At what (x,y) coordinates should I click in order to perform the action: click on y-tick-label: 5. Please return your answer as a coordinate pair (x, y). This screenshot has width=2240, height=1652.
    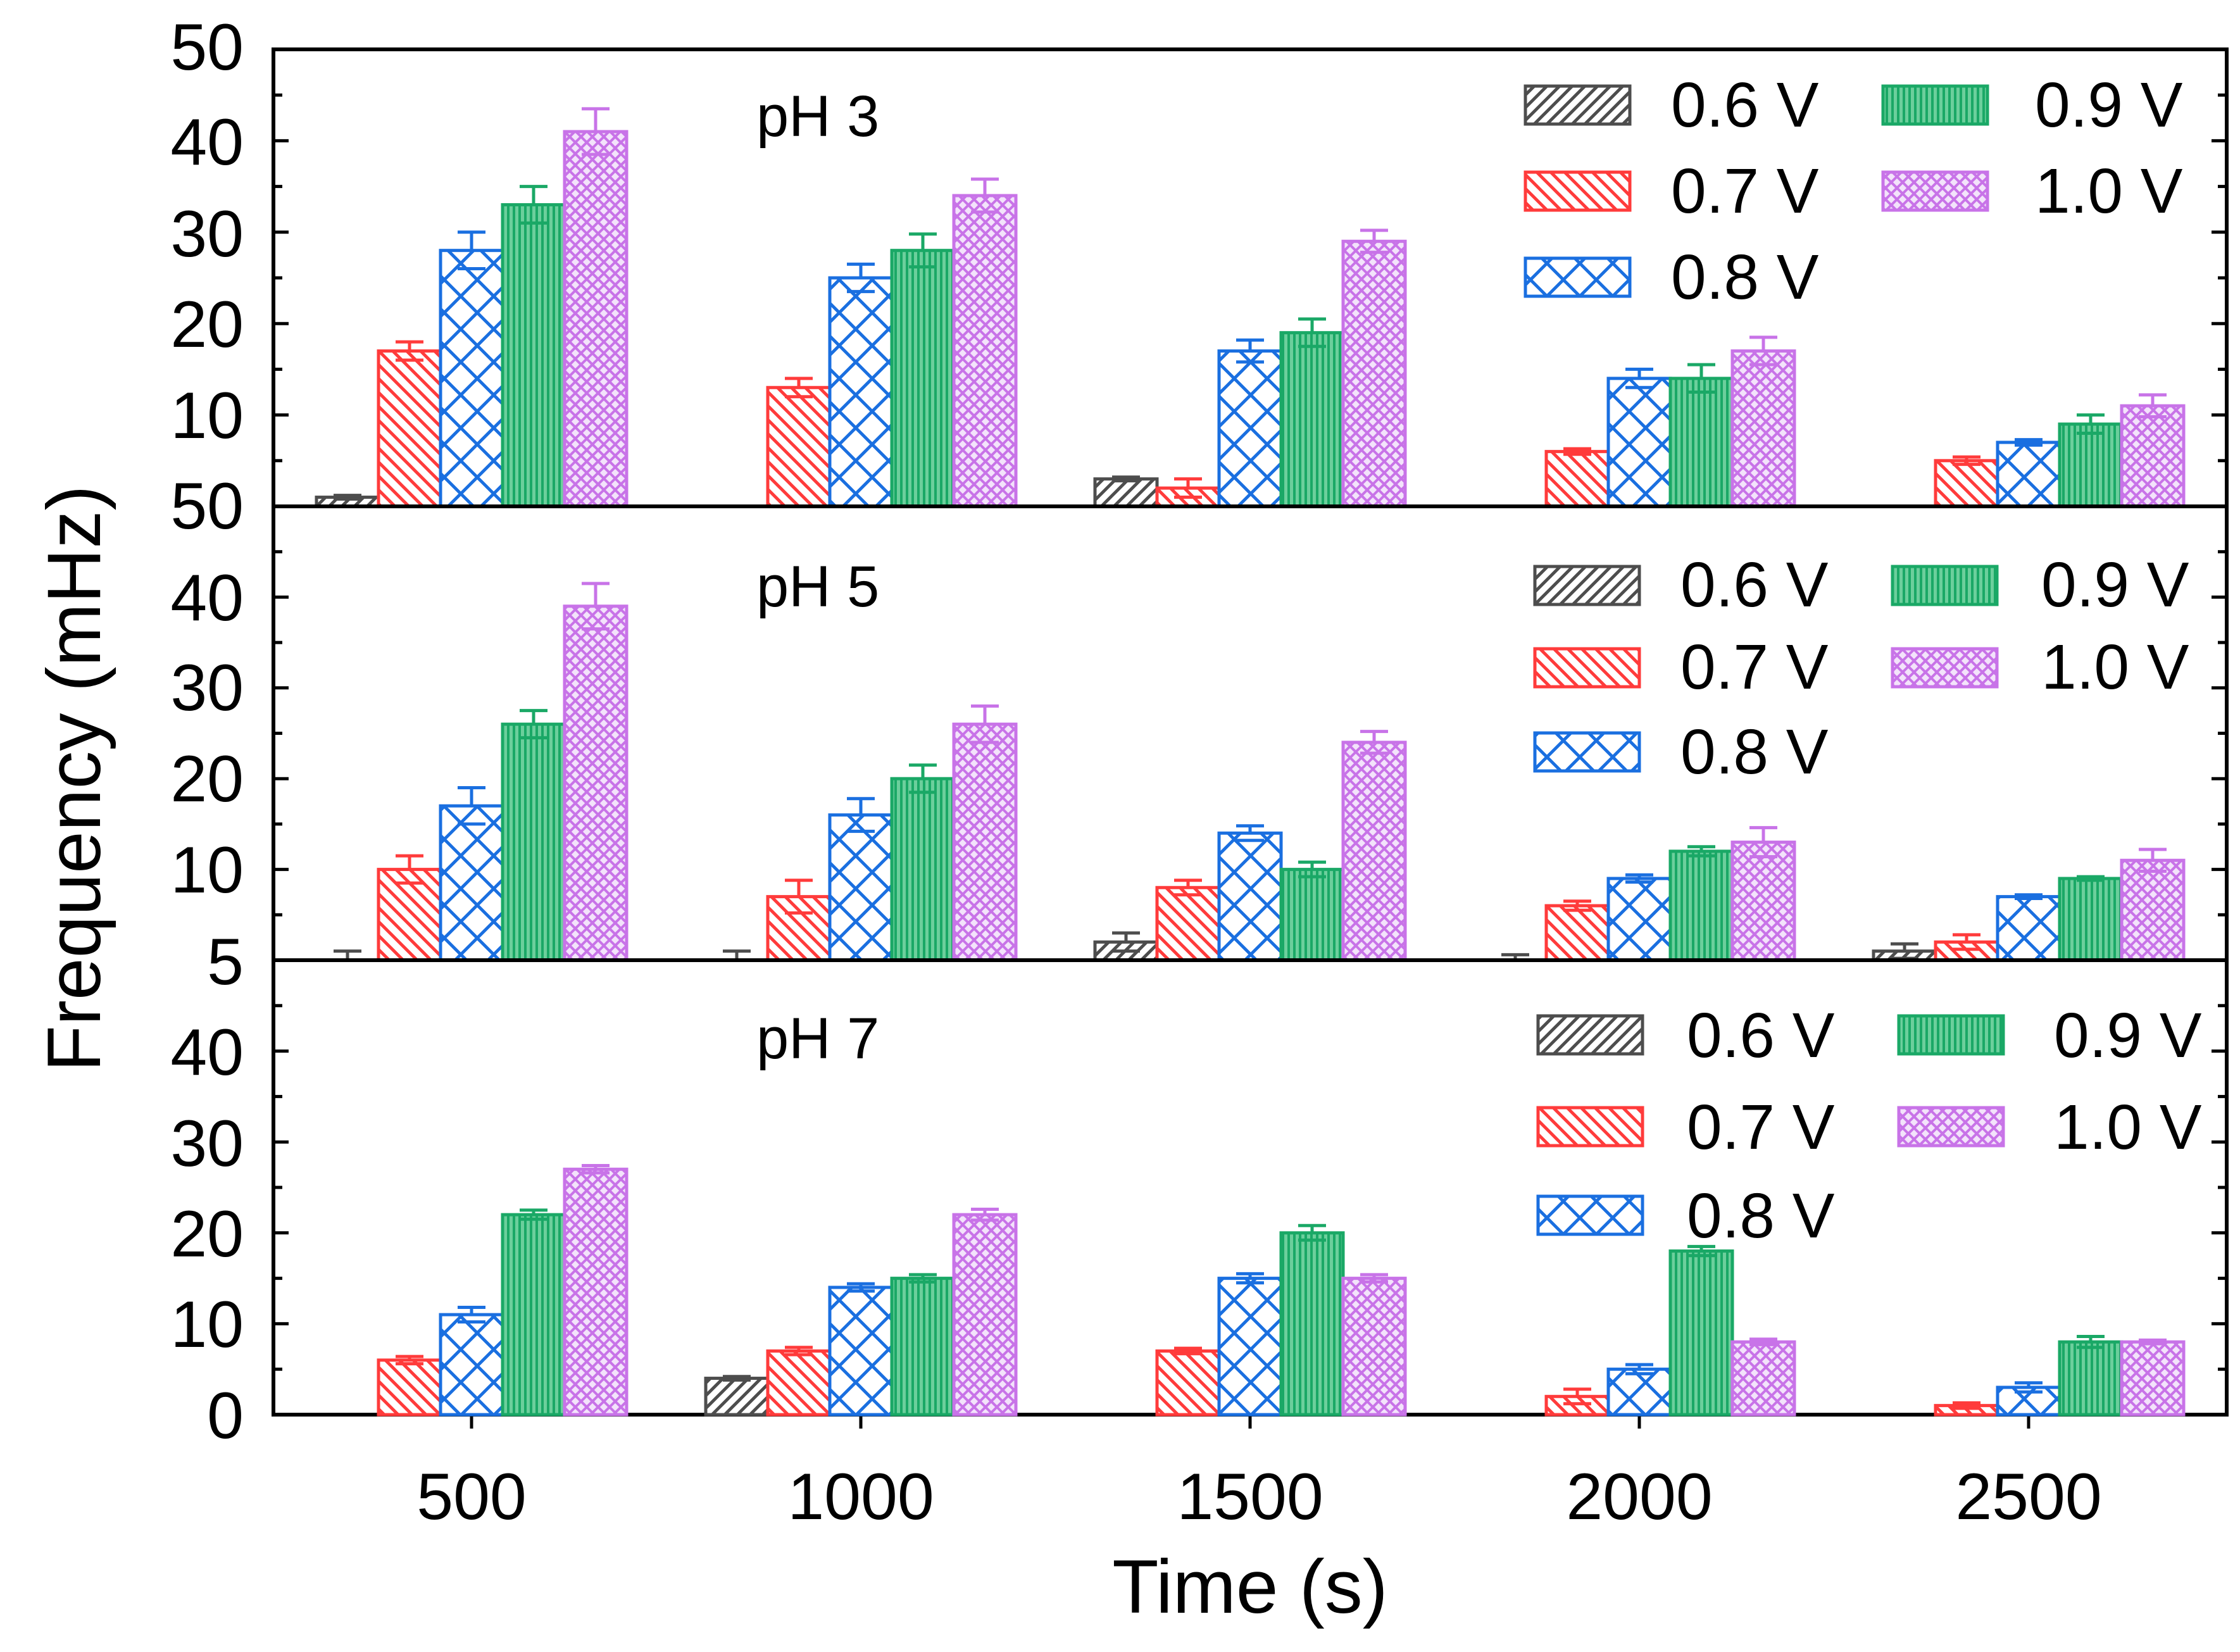
    Looking at the image, I should click on (225, 962).